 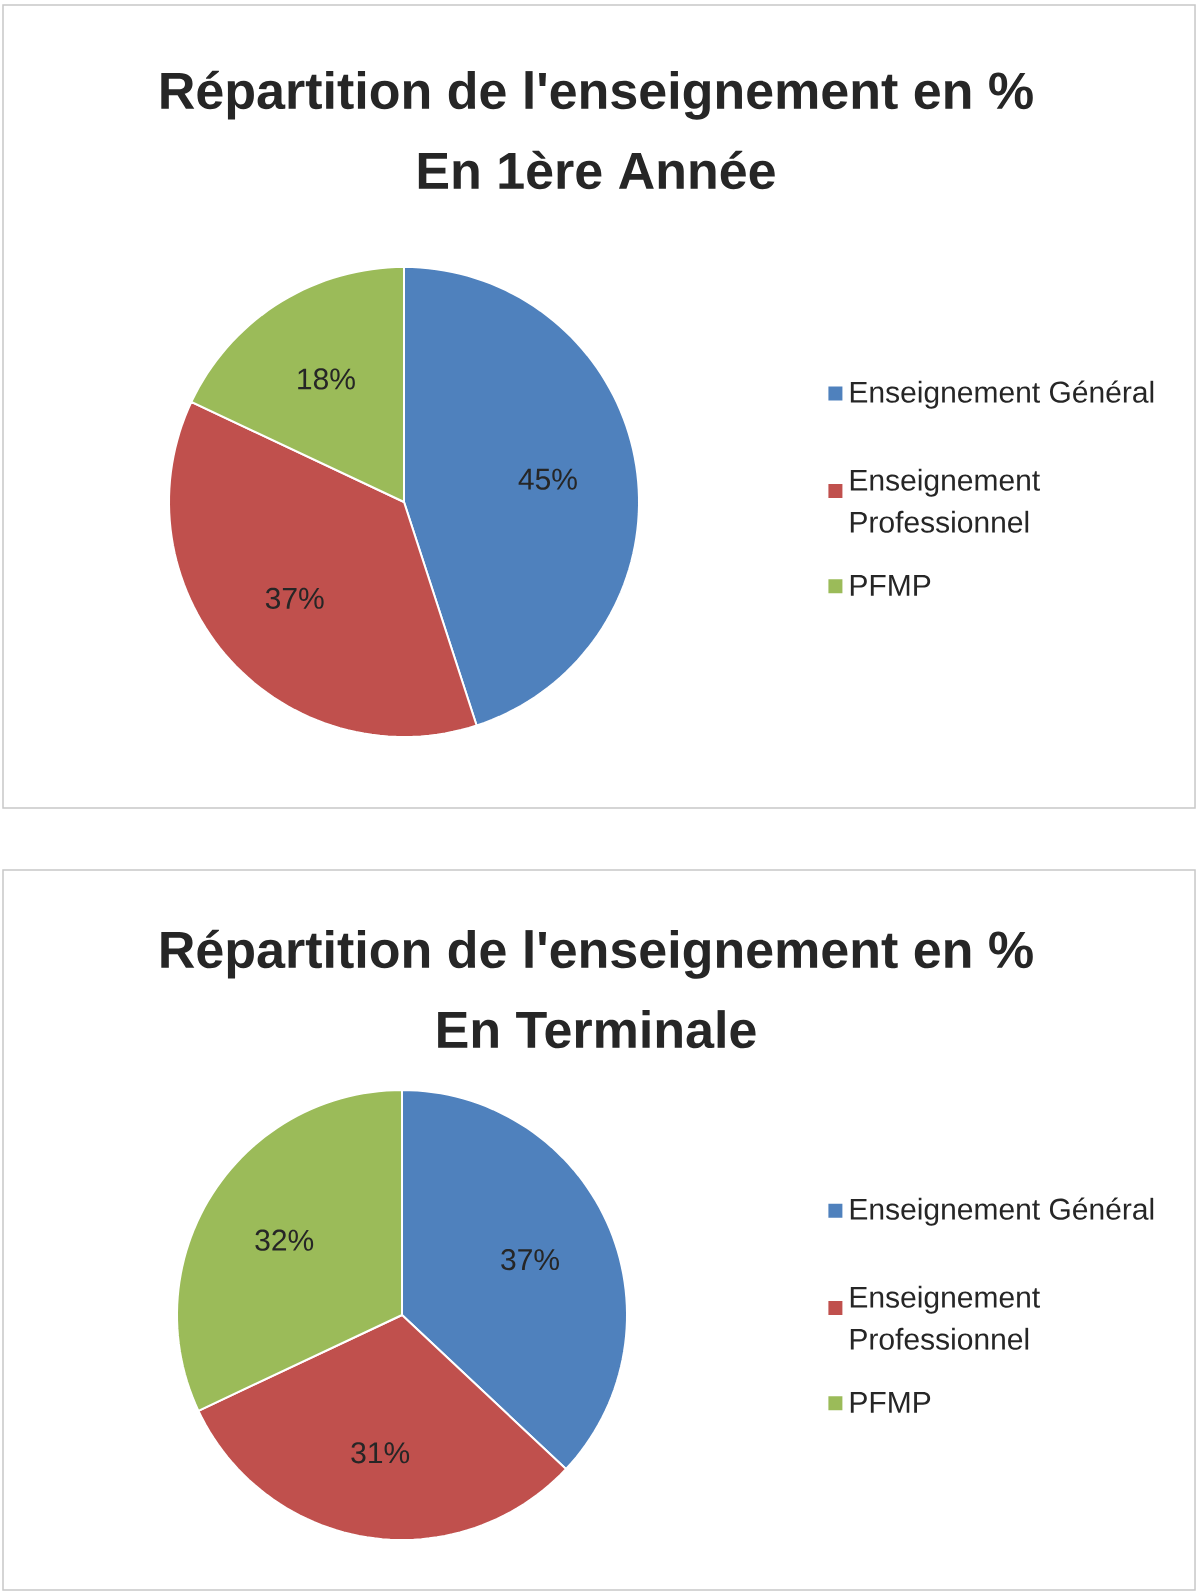 I want to click on data-label: 45%, so click(x=547, y=479).